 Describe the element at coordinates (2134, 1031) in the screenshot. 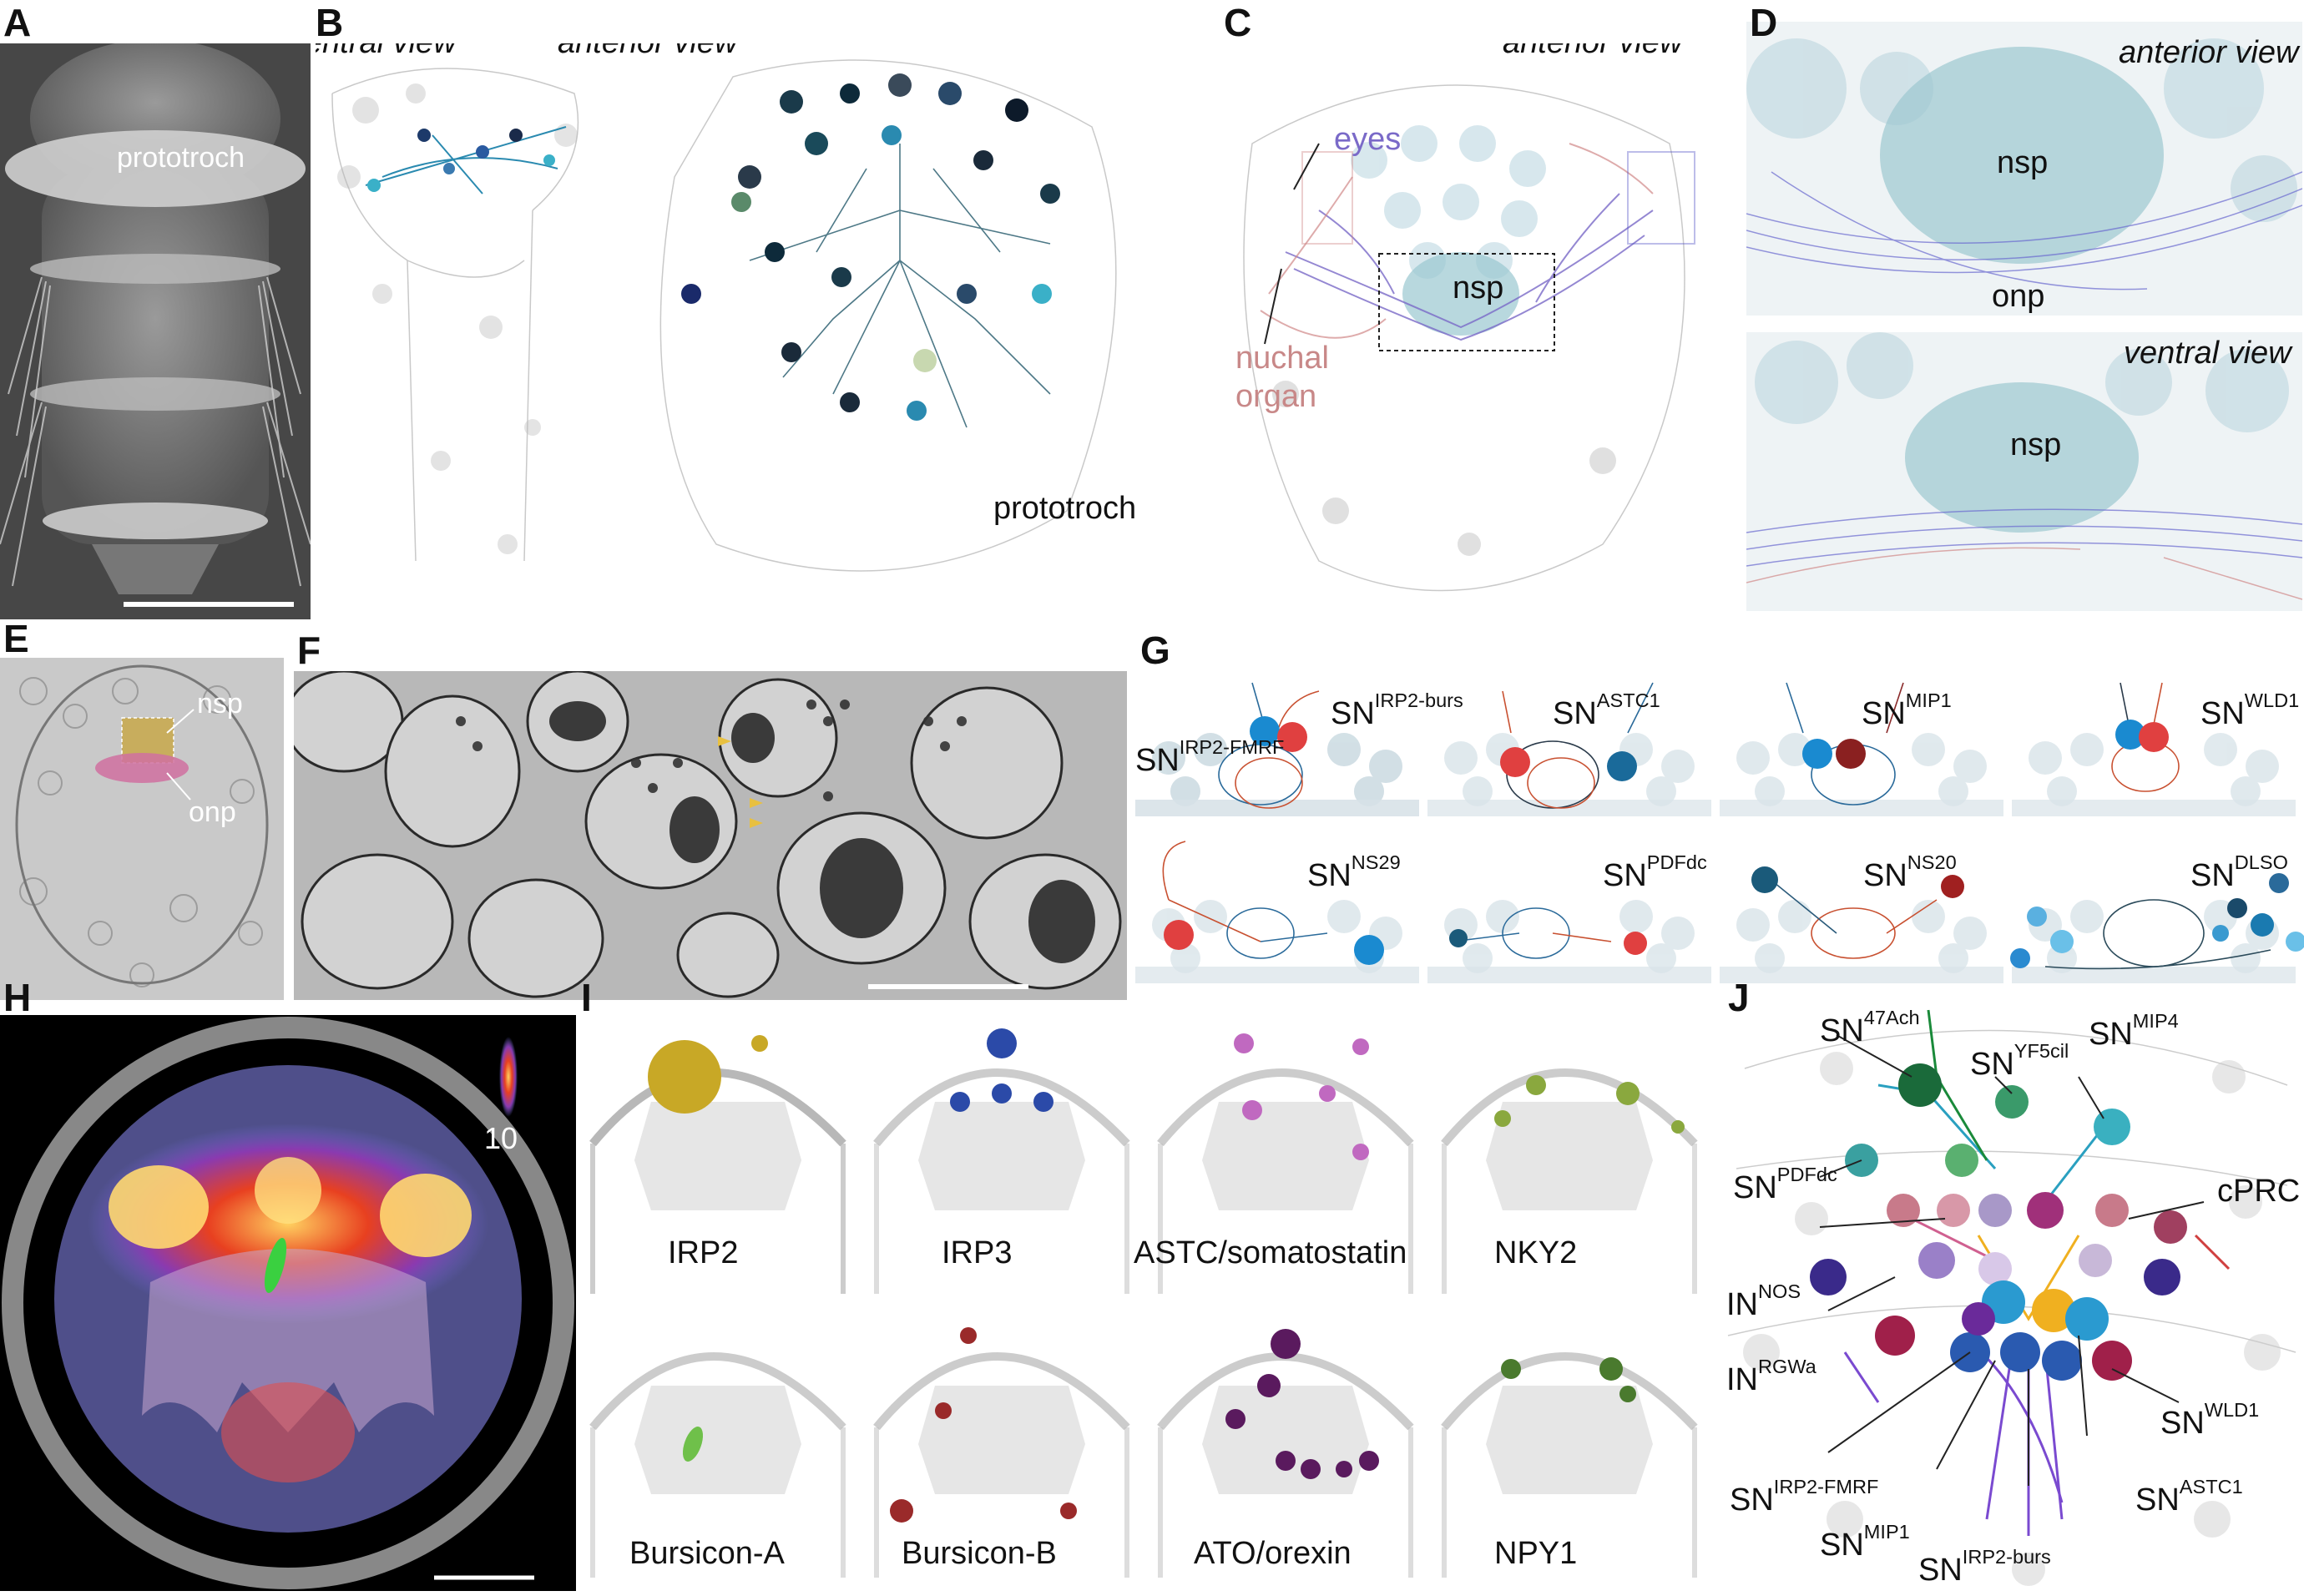

I see `j-label-mip4: SNMIP4` at that location.